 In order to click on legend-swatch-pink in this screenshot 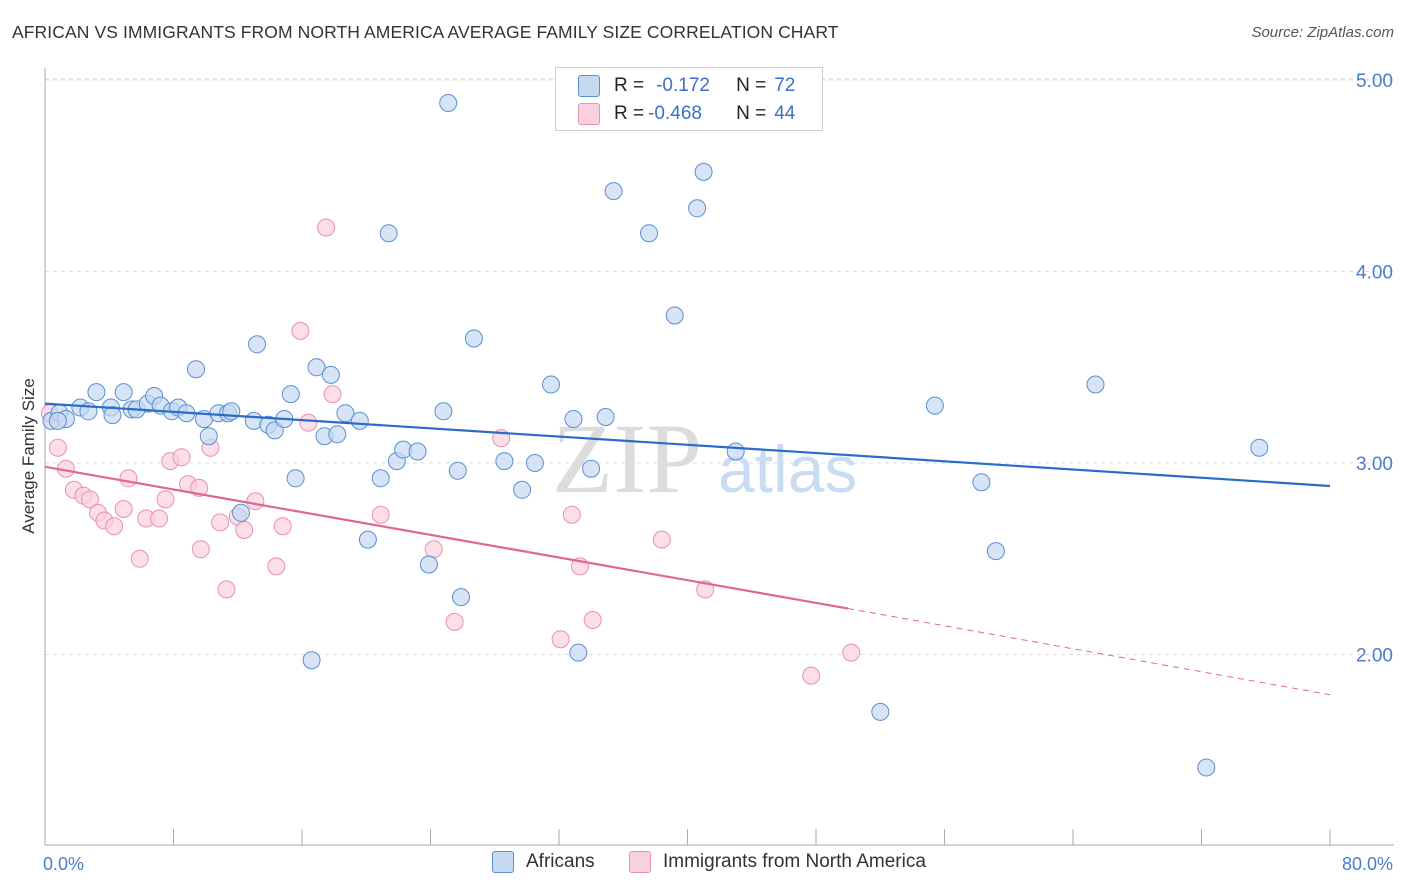, I will do `click(589, 114)`.